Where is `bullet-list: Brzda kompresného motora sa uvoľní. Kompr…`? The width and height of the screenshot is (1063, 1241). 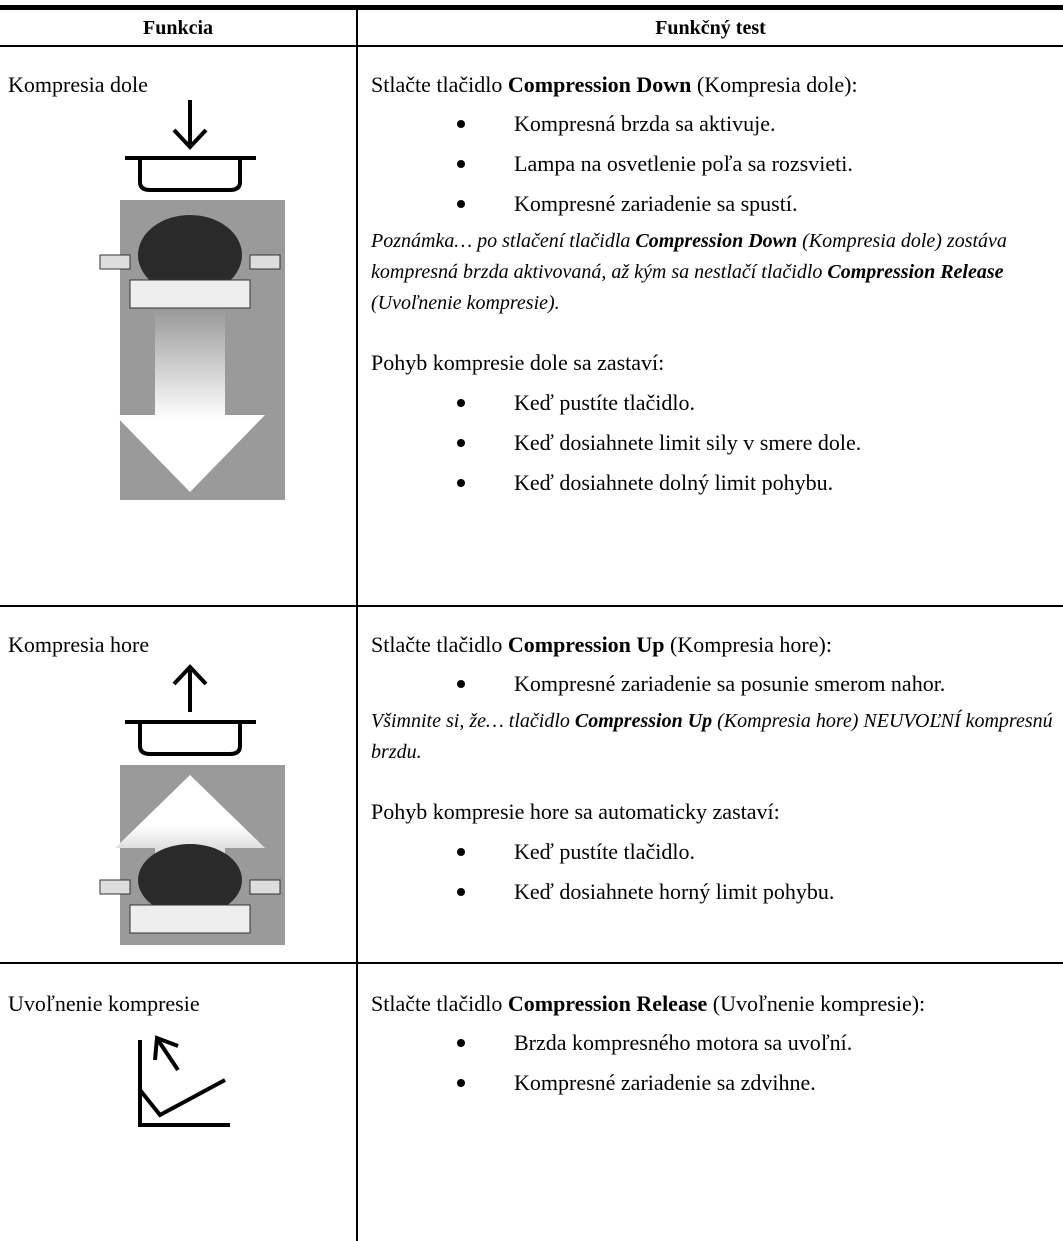
bullet-list: Brzda kompresného motora sa uvoľní. Kompr… is located at coordinates (713, 1063).